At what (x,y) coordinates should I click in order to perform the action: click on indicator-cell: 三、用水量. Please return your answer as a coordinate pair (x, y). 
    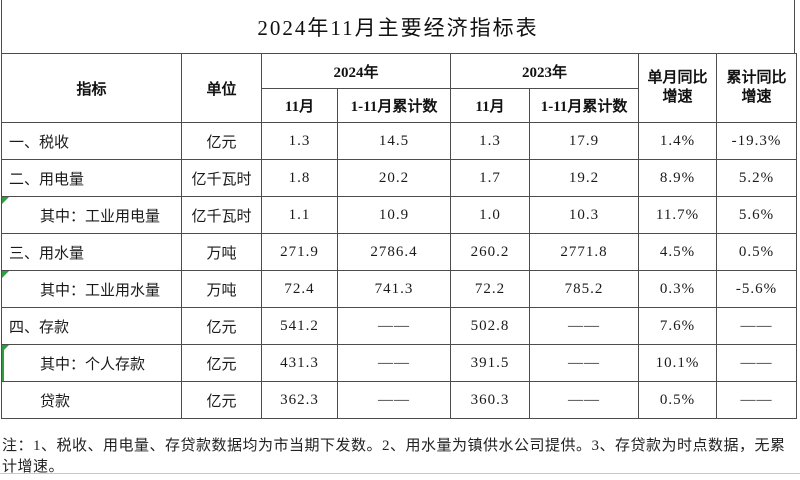
    Looking at the image, I should click on (91, 252).